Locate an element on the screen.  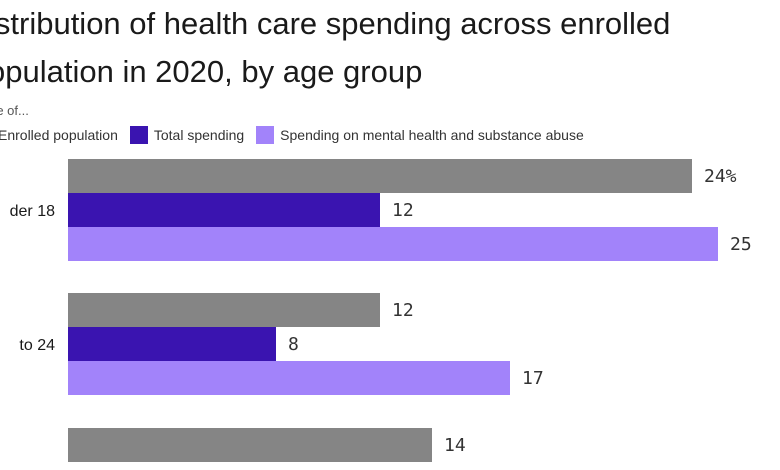
data-label: 25 is located at coordinates (741, 244).